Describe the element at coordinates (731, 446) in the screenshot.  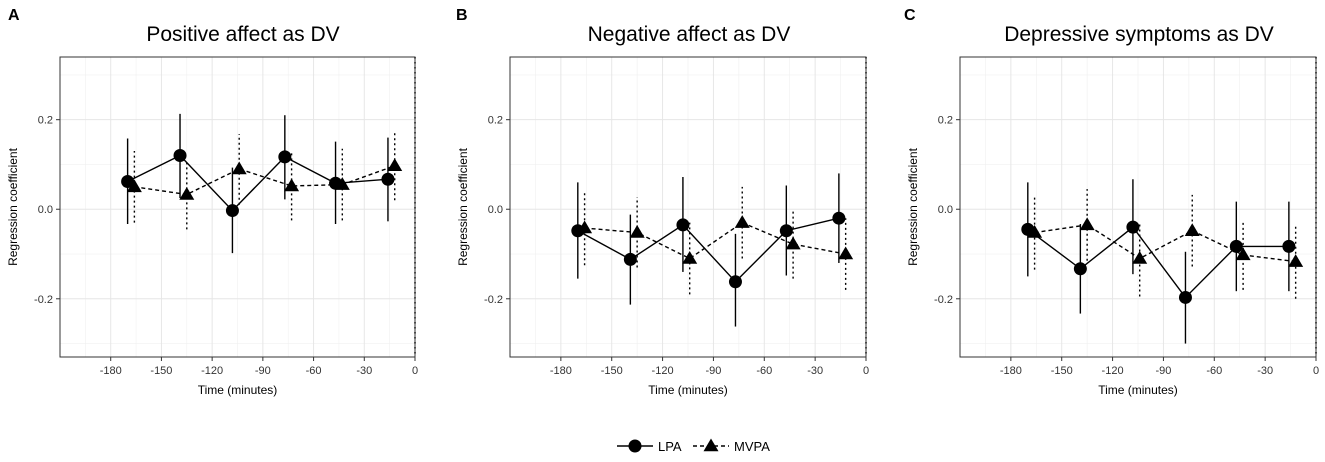
I see `legend-item-mvpa: MVPA` at that location.